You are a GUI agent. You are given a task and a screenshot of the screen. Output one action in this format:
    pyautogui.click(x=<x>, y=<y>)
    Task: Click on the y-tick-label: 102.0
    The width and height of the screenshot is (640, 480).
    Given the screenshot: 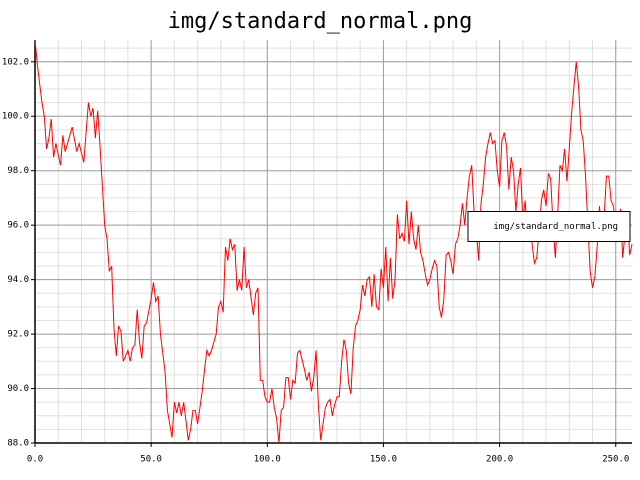 What is the action you would take?
    pyautogui.click(x=15, y=62)
    